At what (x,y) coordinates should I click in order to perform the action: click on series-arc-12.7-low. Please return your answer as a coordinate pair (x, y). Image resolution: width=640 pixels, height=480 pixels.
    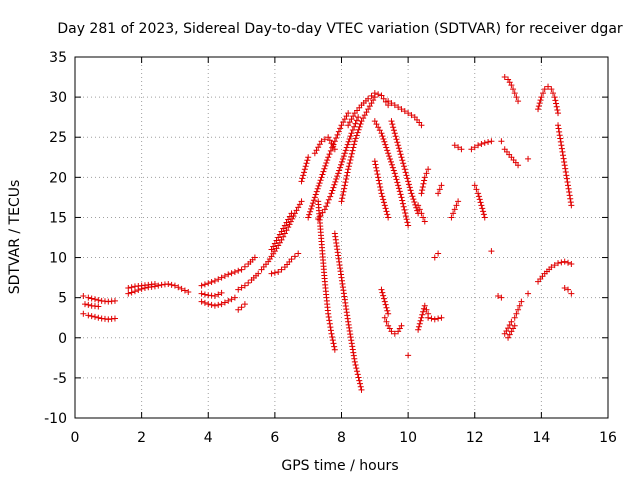
    Looking at the image, I should click on (500, 297).